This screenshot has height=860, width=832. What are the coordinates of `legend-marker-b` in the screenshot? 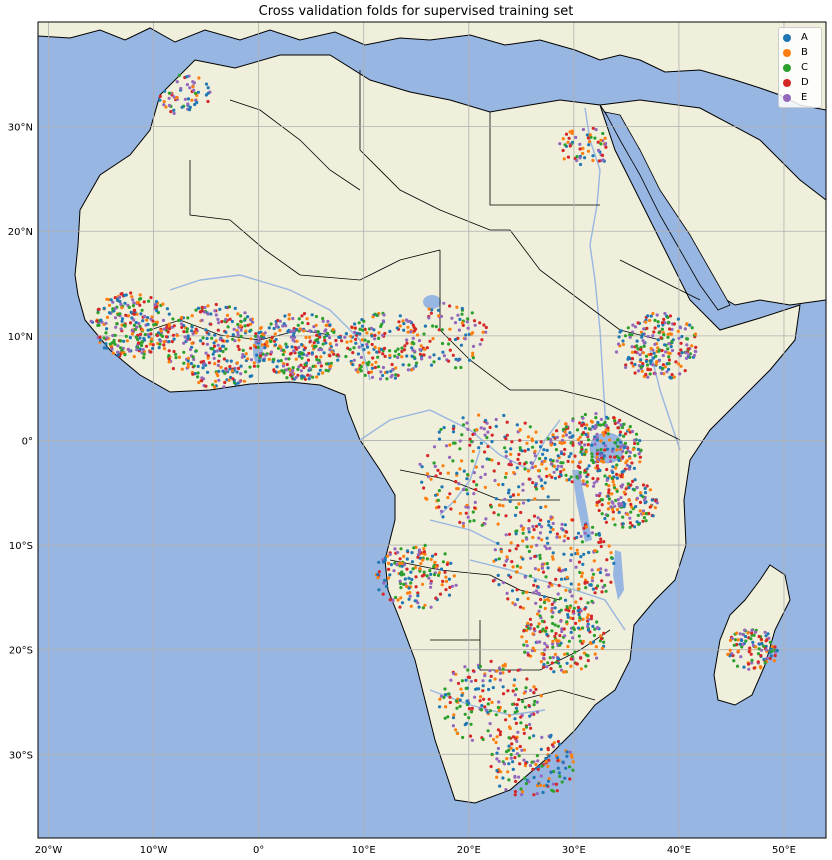 It's located at (787, 52).